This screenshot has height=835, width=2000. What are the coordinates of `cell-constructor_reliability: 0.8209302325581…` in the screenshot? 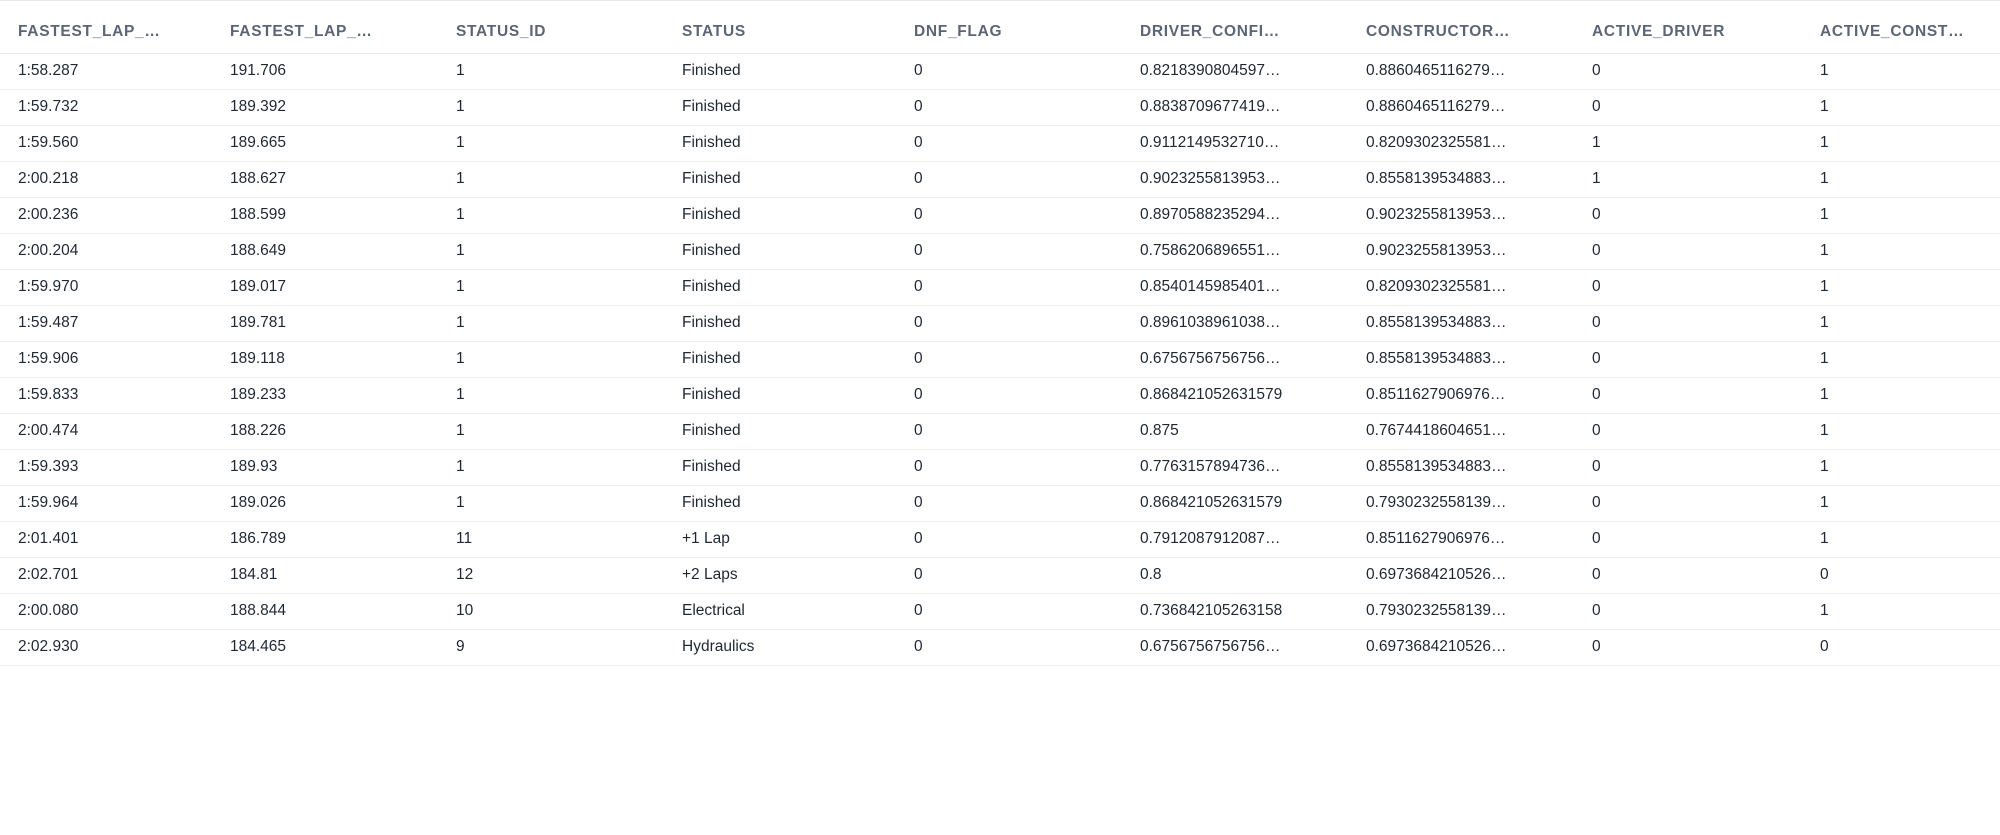 It's located at (1479, 143).